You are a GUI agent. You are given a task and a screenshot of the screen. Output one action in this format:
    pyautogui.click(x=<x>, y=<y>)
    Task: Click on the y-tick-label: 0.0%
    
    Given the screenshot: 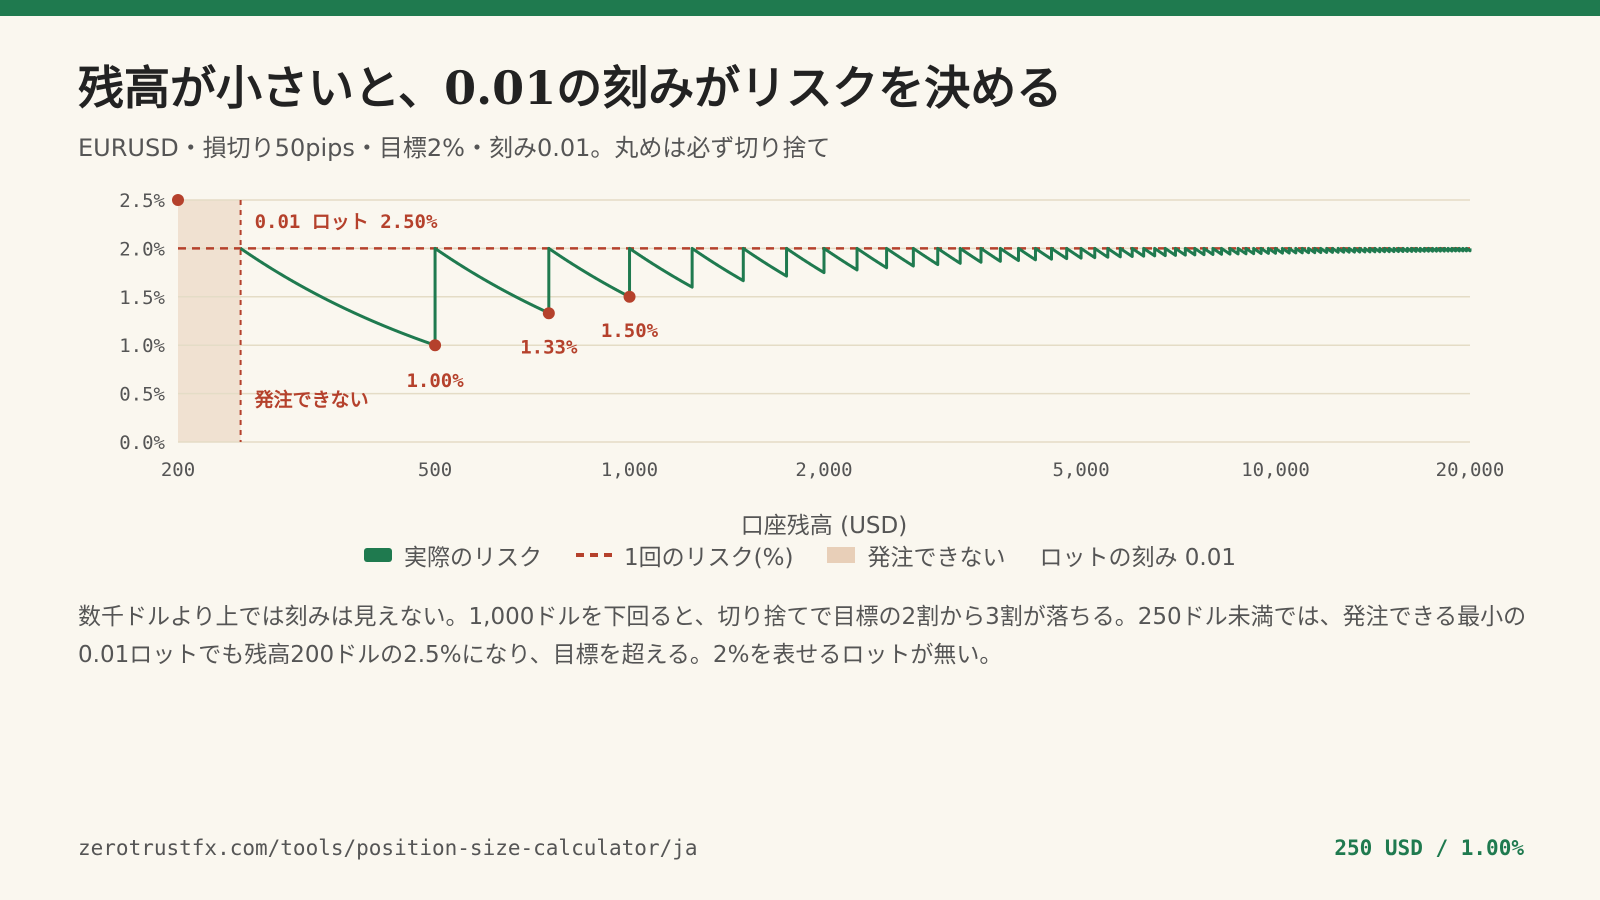 What is the action you would take?
    pyautogui.click(x=142, y=443)
    